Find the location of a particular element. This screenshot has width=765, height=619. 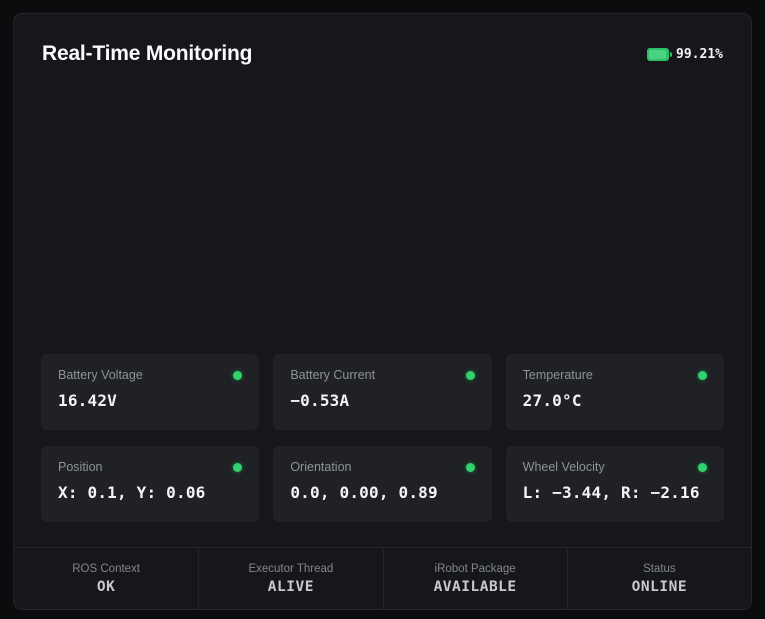

status-value: ALIVE is located at coordinates (290, 586).